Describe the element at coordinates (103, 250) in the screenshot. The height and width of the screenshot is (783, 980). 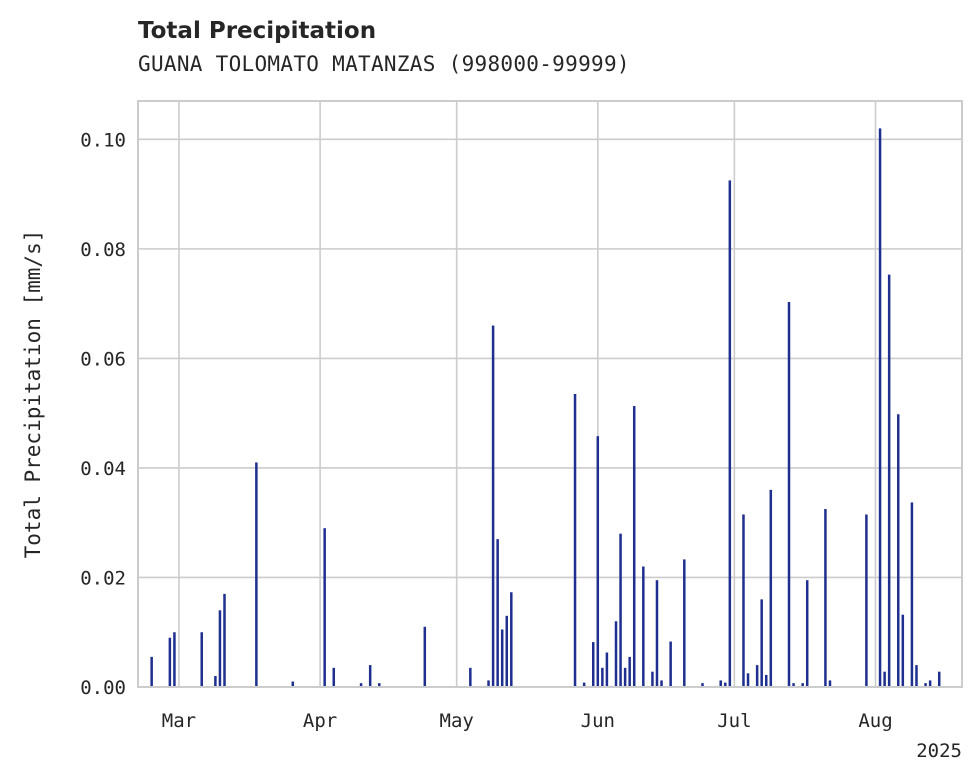
I see `y-tick-label: 0.08` at that location.